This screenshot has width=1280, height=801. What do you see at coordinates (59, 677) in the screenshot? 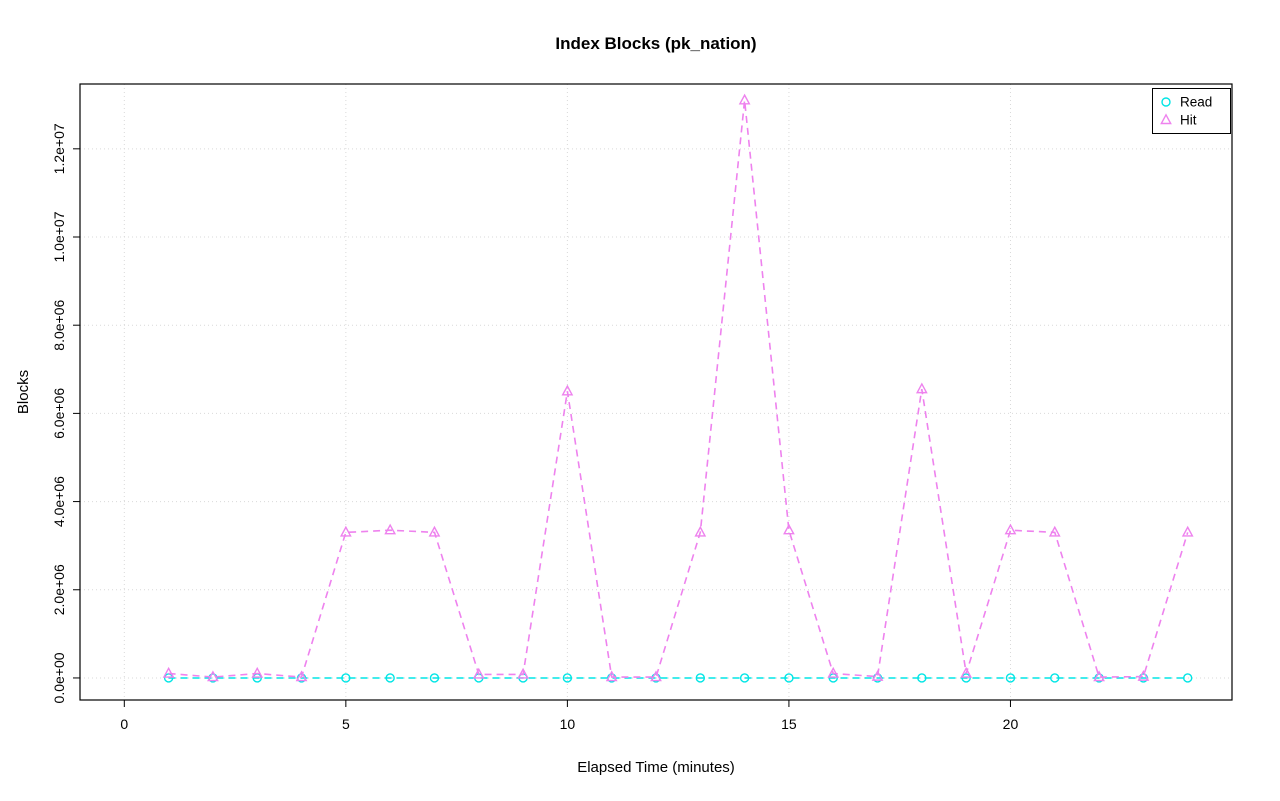
I see `y-tick-label: 0.0e+00` at bounding box center [59, 677].